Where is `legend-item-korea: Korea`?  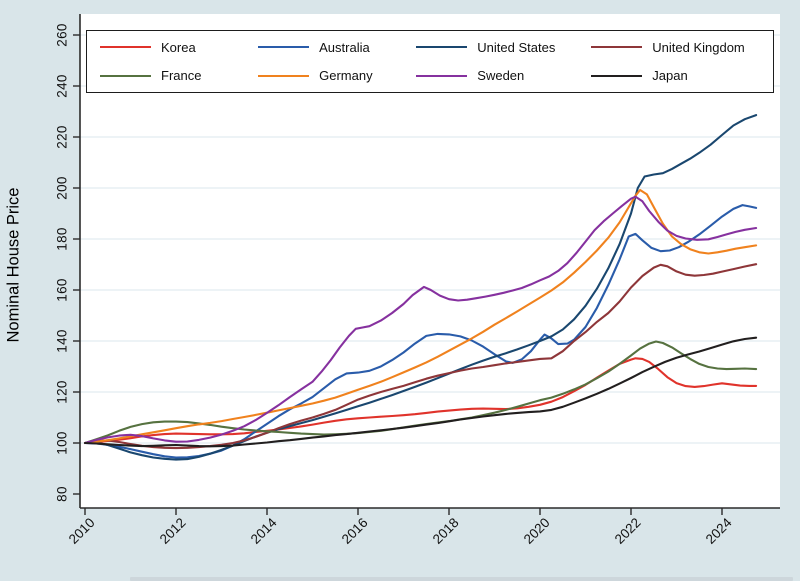 legend-item-korea: Korea is located at coordinates (179, 47).